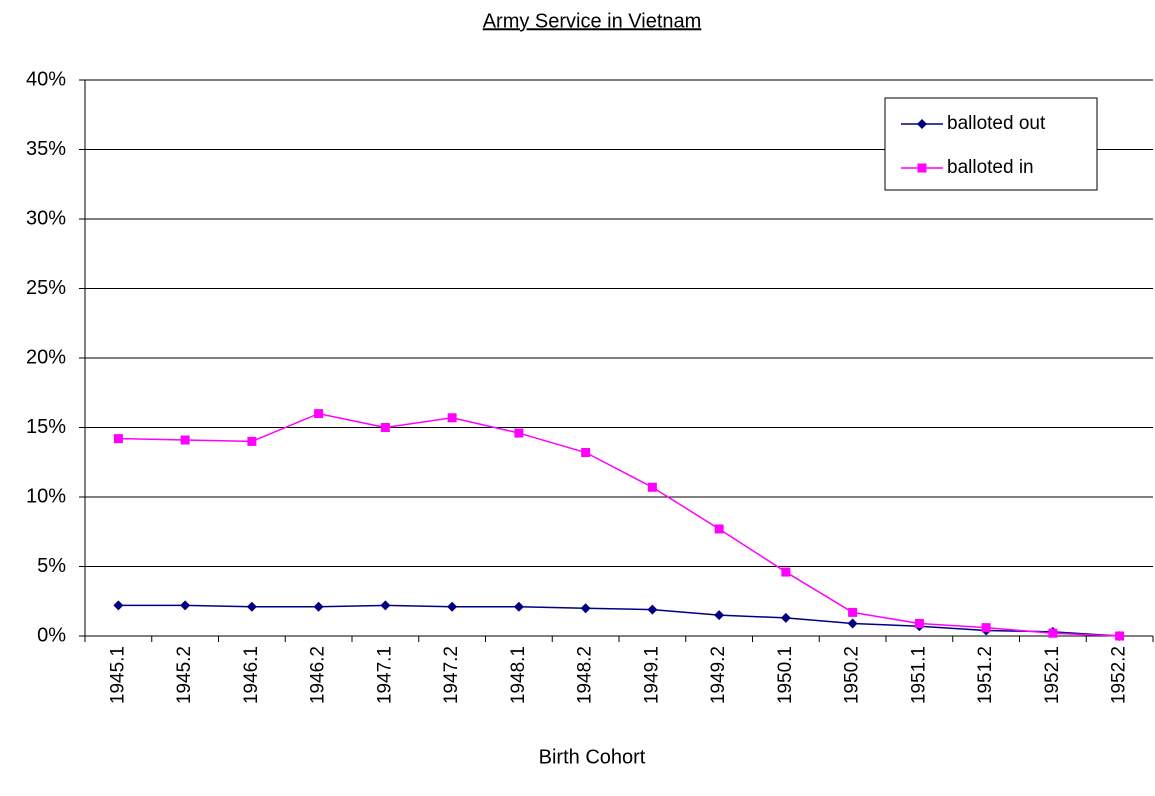 This screenshot has height=796, width=1155. I want to click on y-tick-label: 5%, so click(51, 566).